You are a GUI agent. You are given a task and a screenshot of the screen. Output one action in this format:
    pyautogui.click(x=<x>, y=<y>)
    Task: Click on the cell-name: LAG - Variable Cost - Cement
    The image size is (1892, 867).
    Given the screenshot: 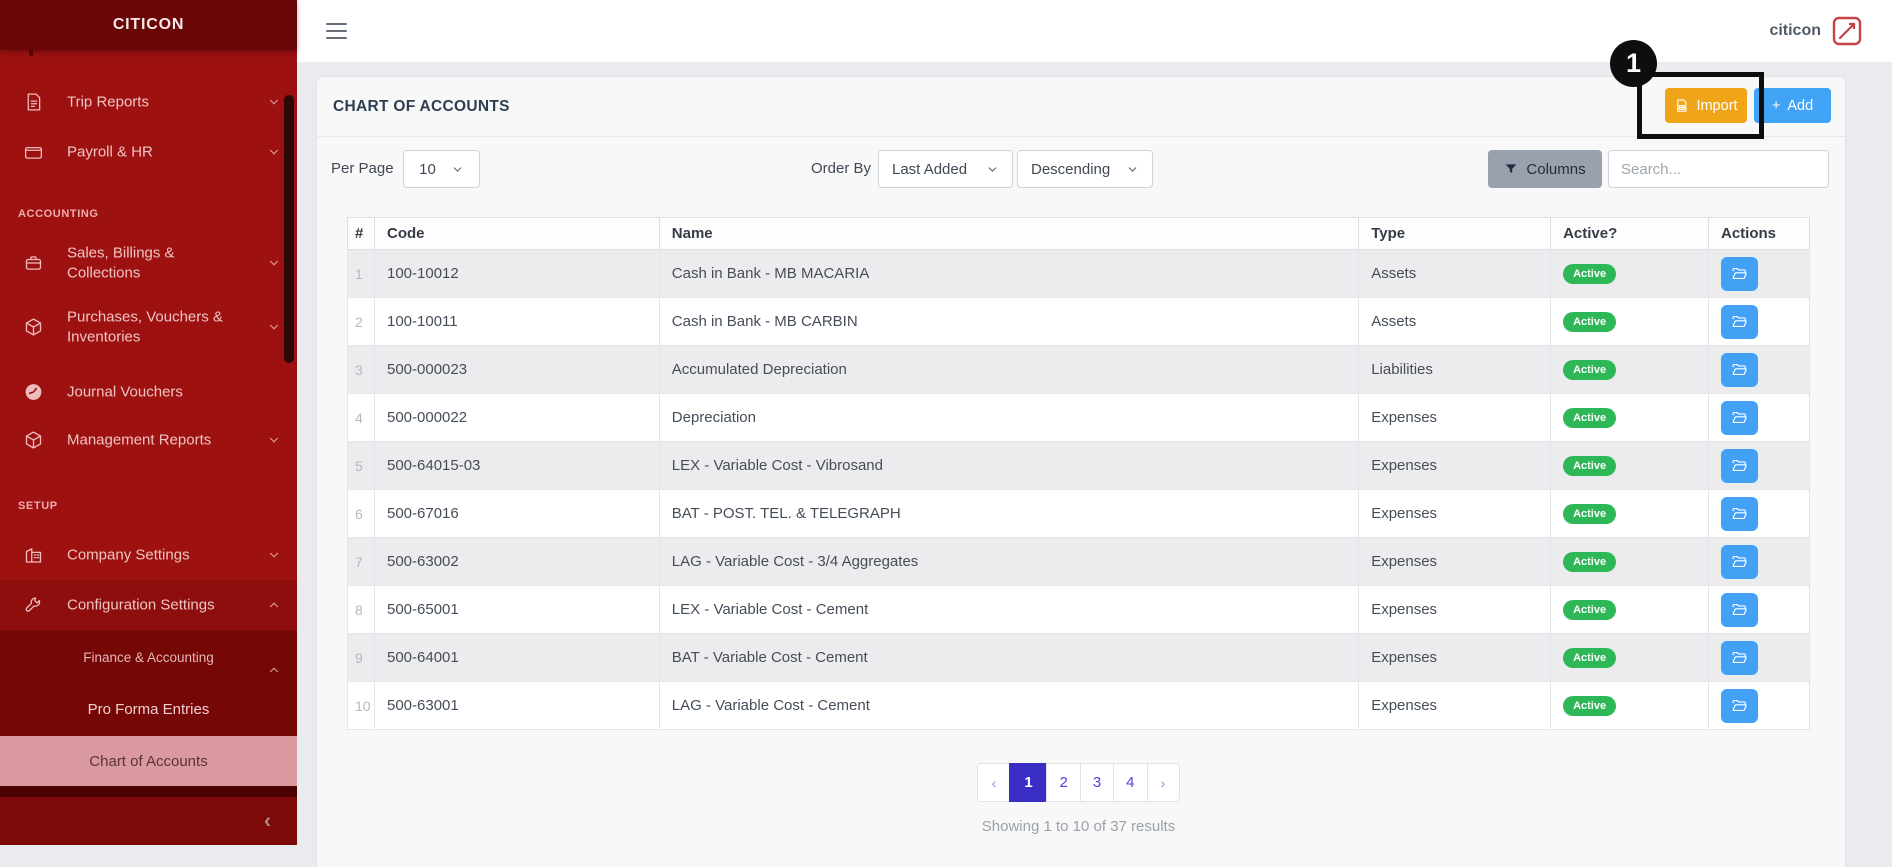 What is the action you would take?
    pyautogui.click(x=1009, y=705)
    